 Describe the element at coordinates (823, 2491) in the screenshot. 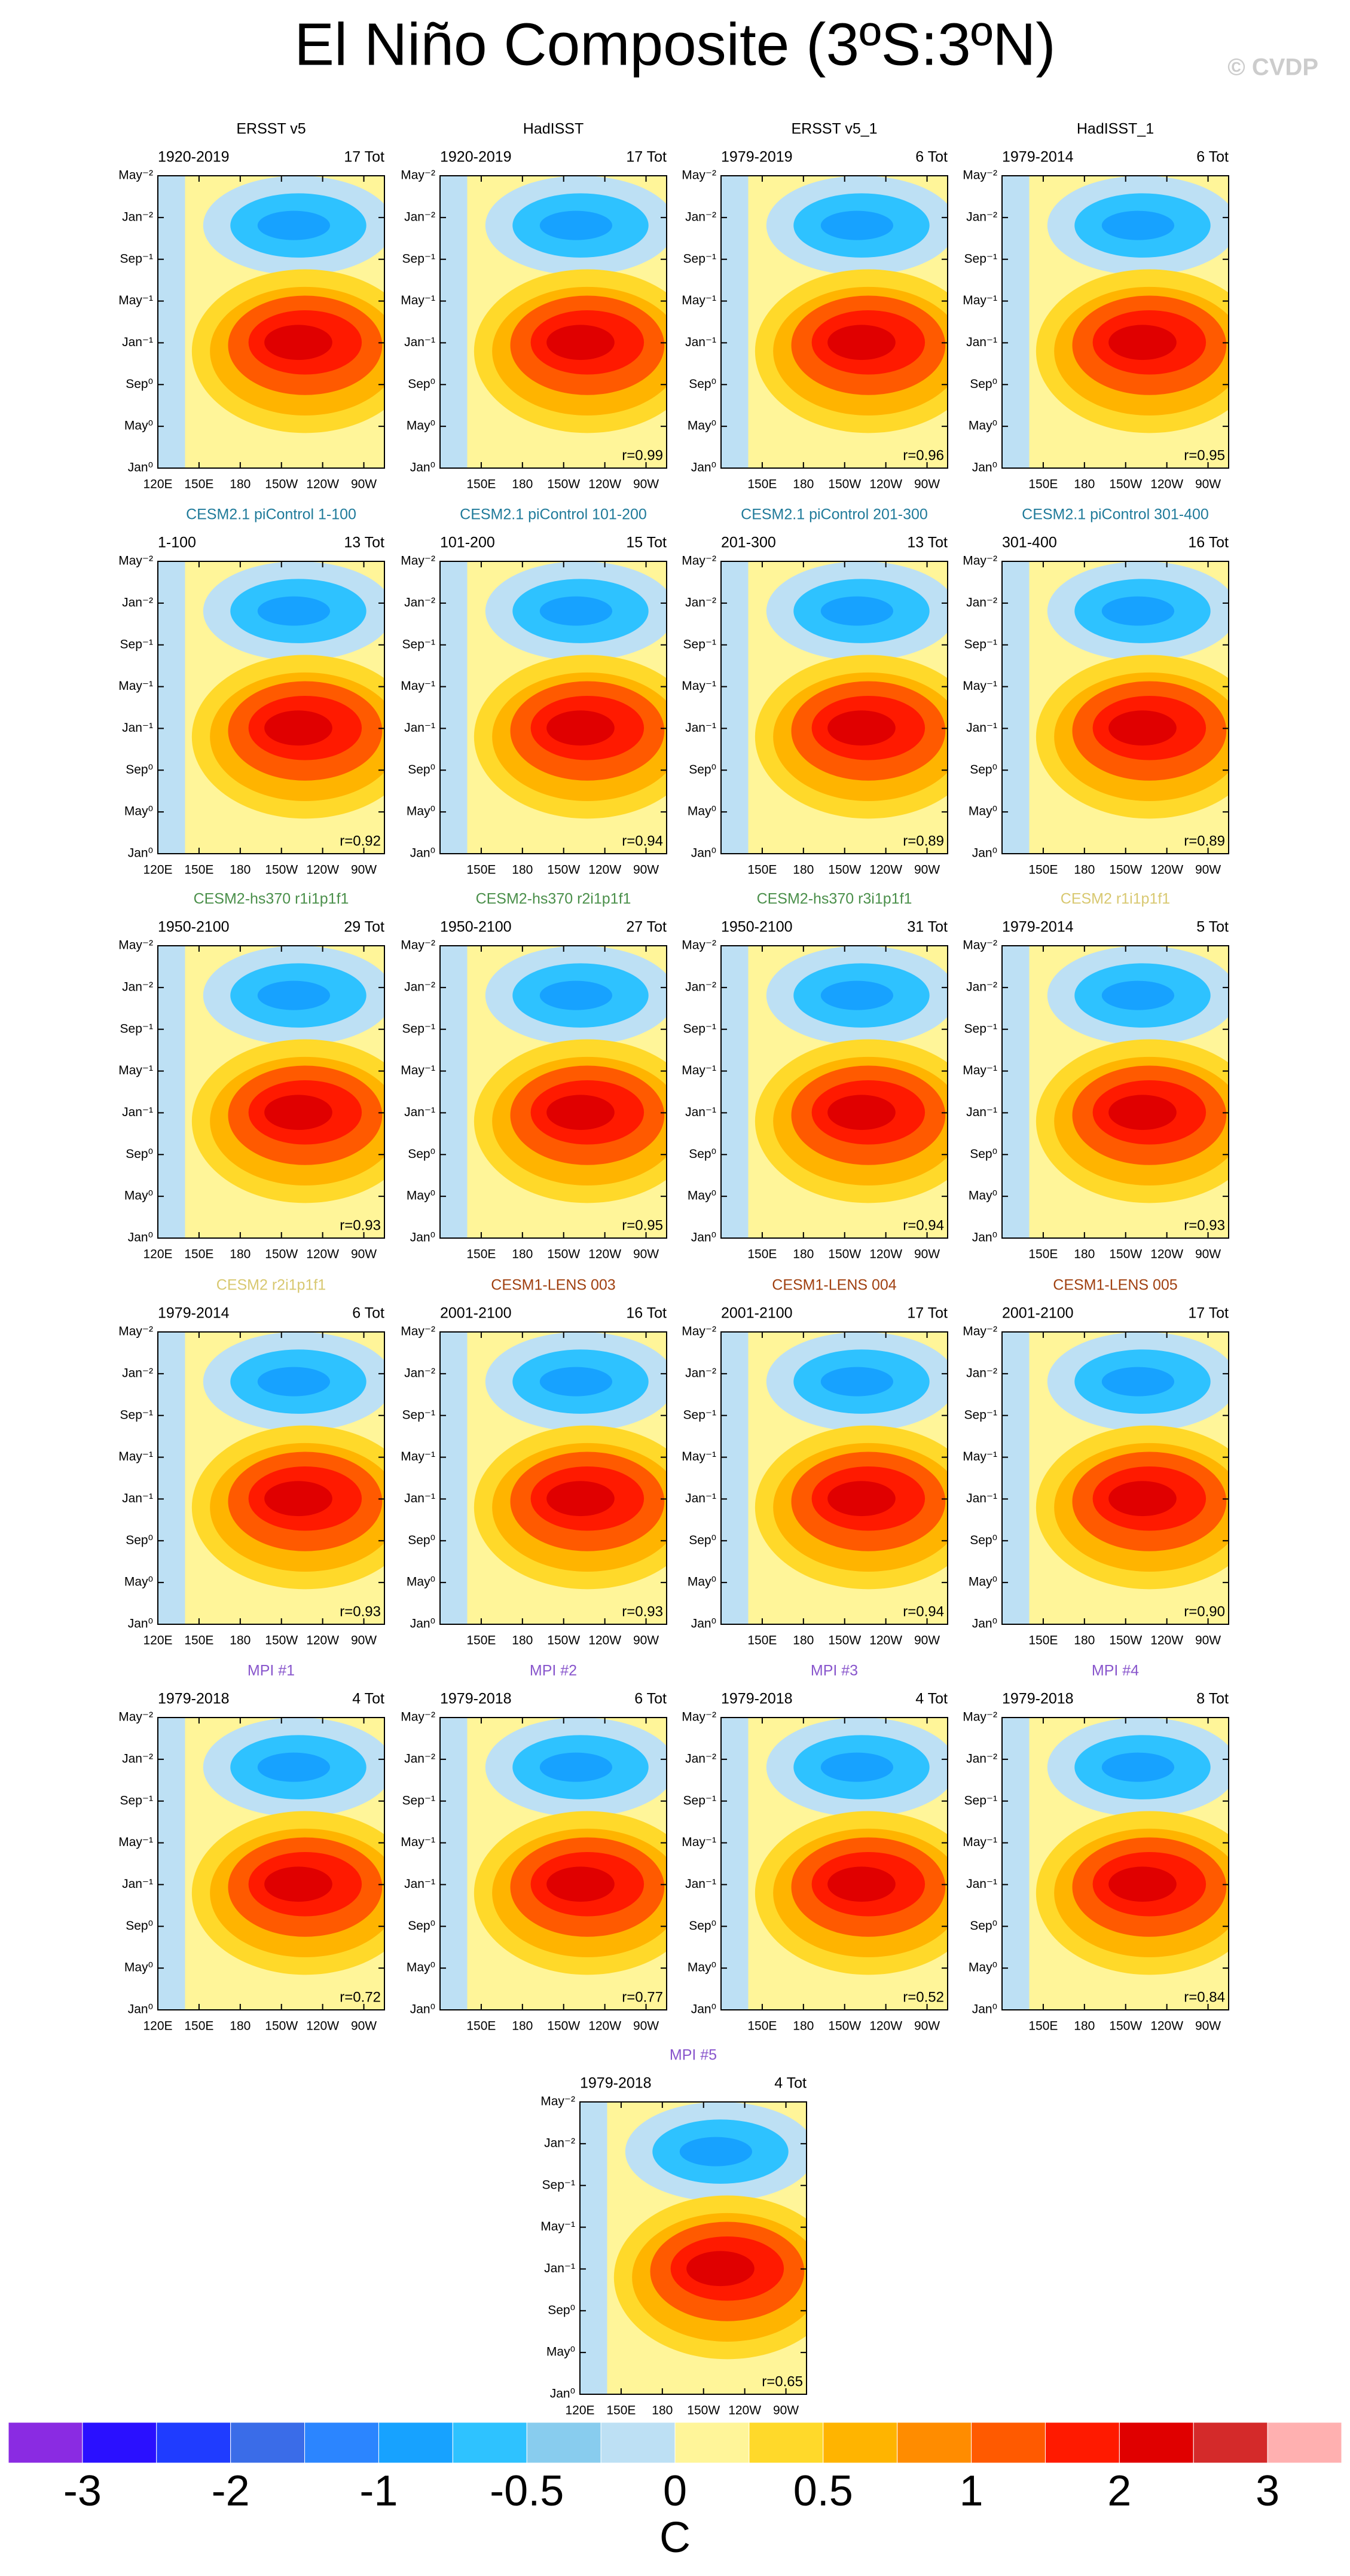

I see `colorbar-label: 0.5` at that location.